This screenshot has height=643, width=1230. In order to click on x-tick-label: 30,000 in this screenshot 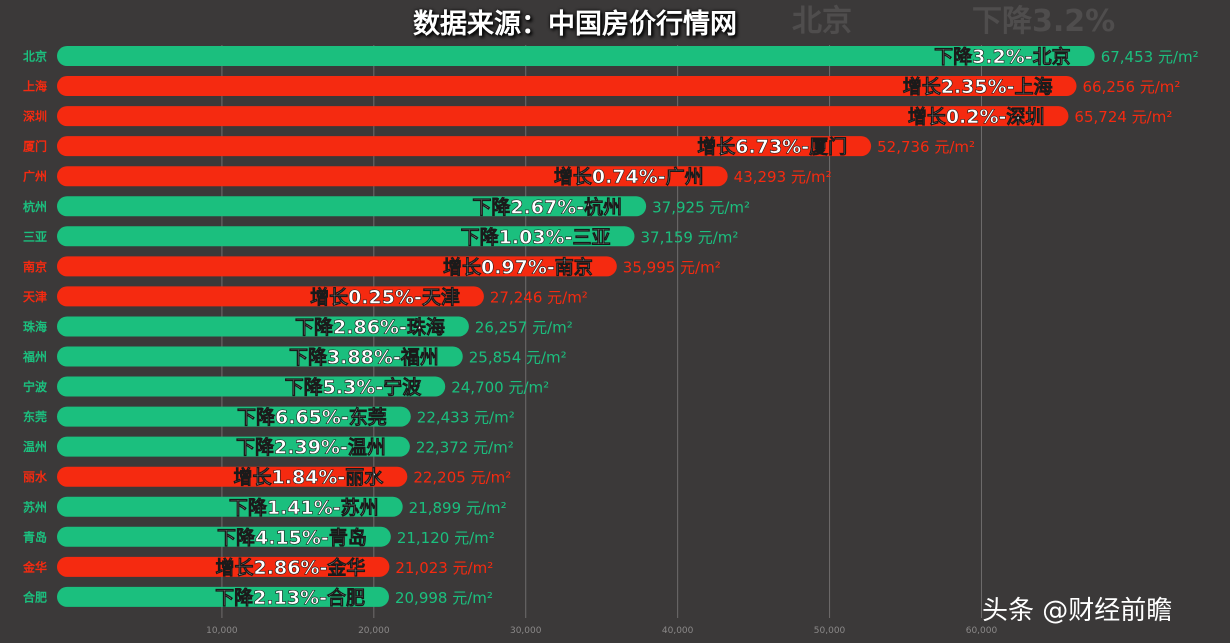, I will do `click(526, 631)`.